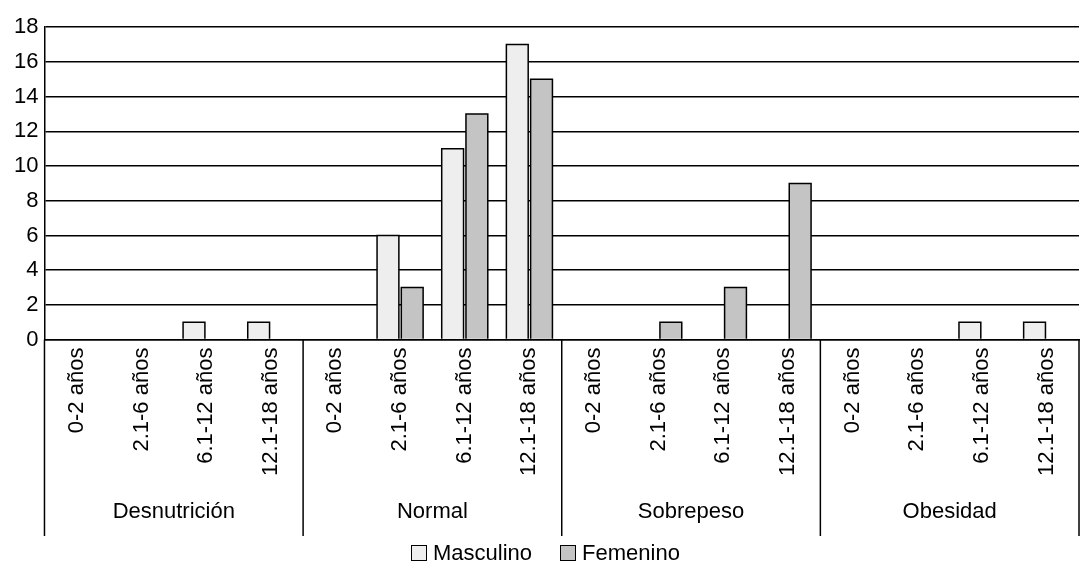 The height and width of the screenshot is (582, 1091). What do you see at coordinates (32, 199) in the screenshot?
I see `y-tick-label: 8` at bounding box center [32, 199].